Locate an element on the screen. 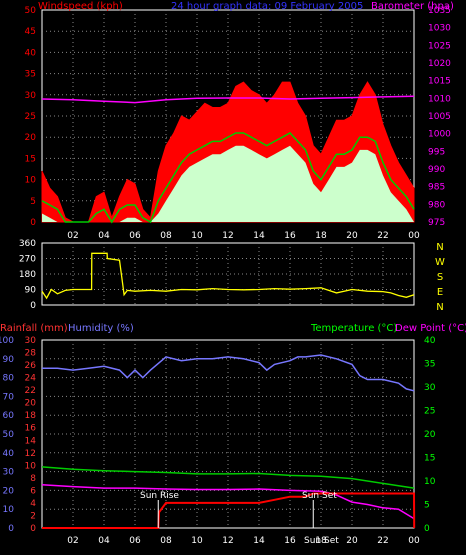 Image resolution: width=466 pixels, height=555 pixels. rainfall-tick-label: 30 is located at coordinates (31, 341).